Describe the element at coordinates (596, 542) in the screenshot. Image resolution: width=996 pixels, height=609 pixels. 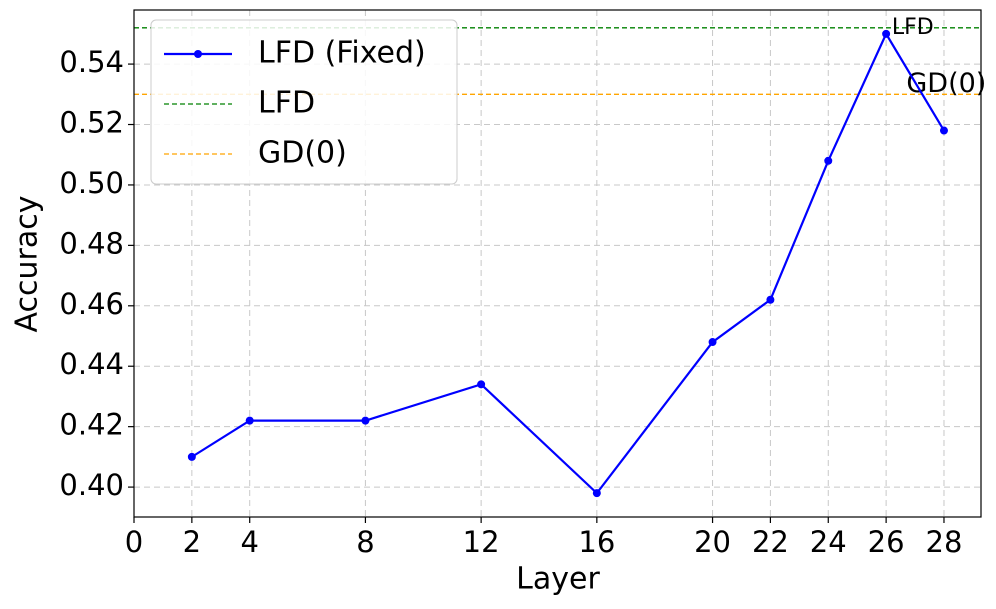
I see `x-tick-label: 16` at that location.